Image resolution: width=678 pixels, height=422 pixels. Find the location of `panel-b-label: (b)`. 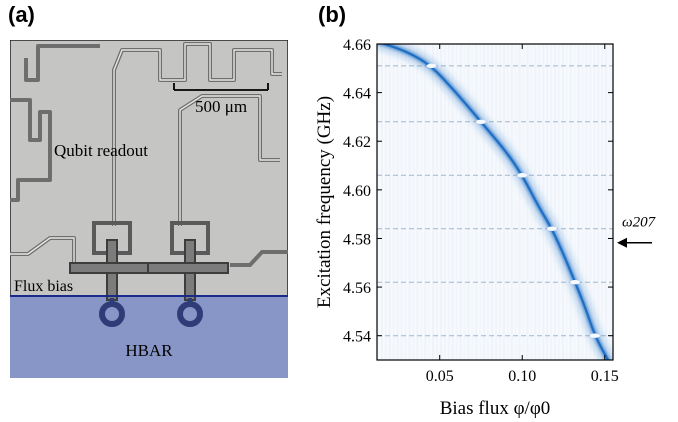

panel-b-label: (b) is located at coordinates (332, 14).